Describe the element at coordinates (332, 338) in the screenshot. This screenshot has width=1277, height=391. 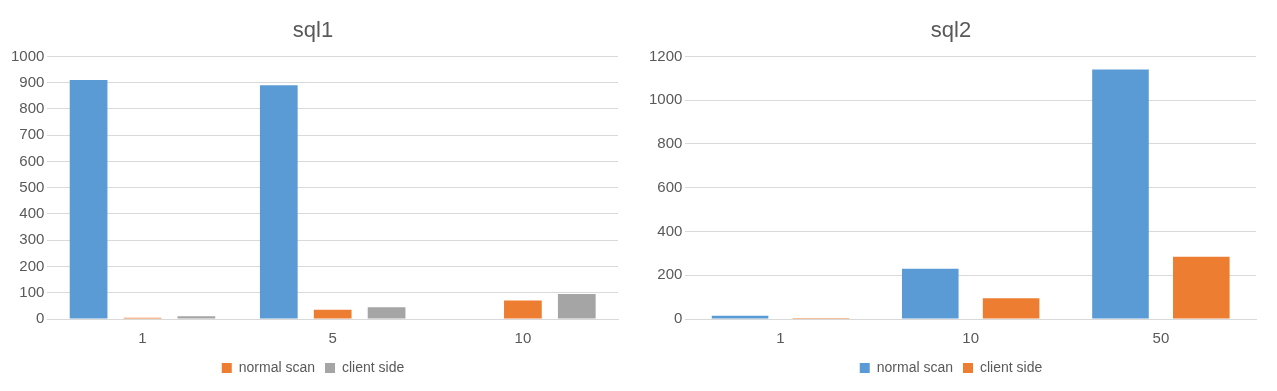
I see `x-tick-label: 5` at that location.